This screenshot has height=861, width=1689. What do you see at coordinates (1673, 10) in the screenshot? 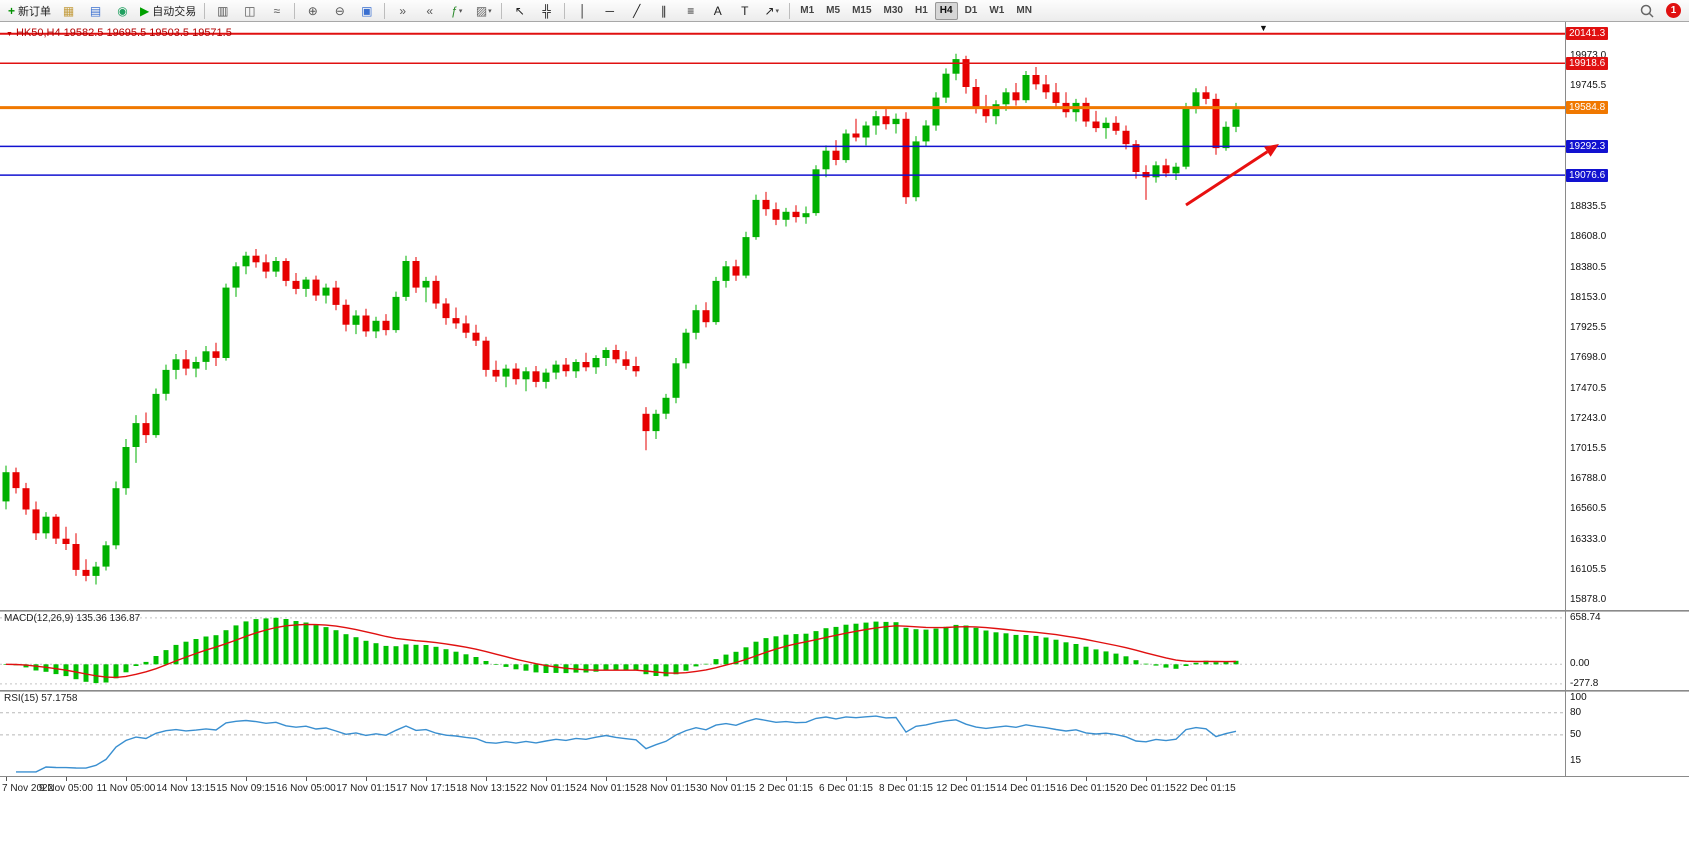
I see `notification-badge: 1` at bounding box center [1673, 10].